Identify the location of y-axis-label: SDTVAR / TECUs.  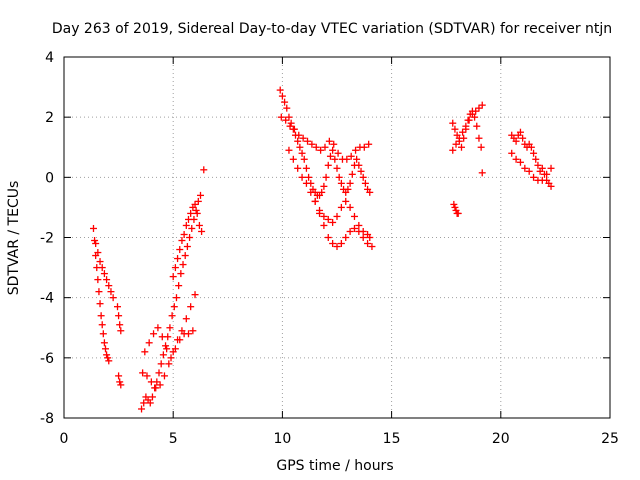
(14, 238).